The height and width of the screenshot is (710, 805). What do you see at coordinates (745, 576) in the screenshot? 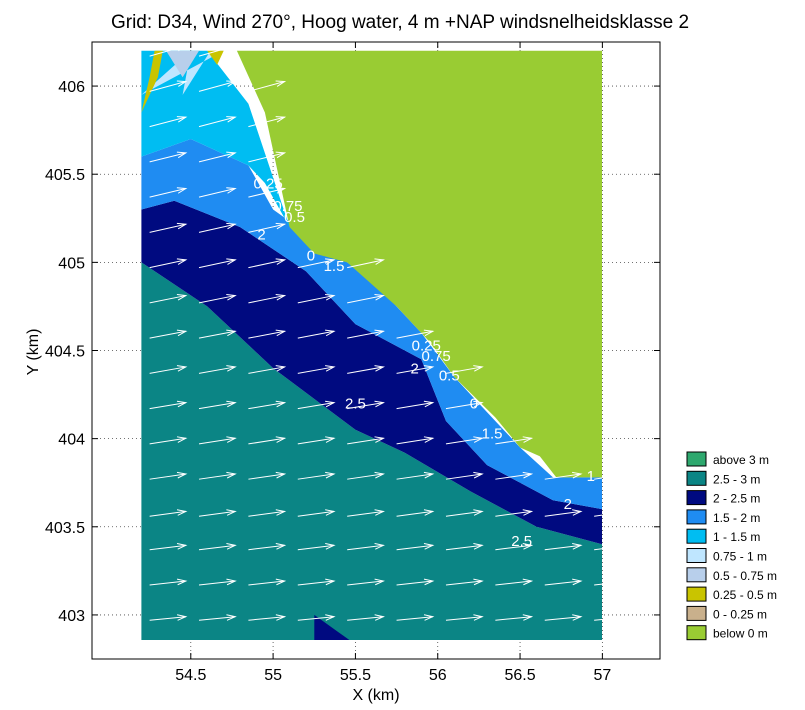
I see `legend-label: 0.5 - 0.75 m` at bounding box center [745, 576].